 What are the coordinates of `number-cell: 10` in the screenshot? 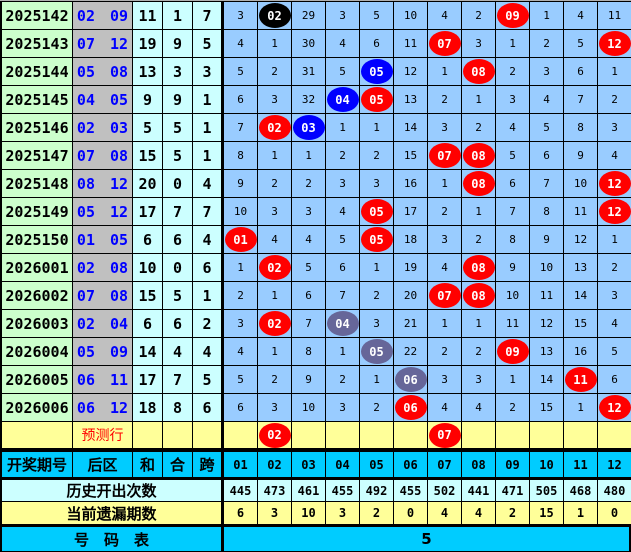 It's located at (240, 211).